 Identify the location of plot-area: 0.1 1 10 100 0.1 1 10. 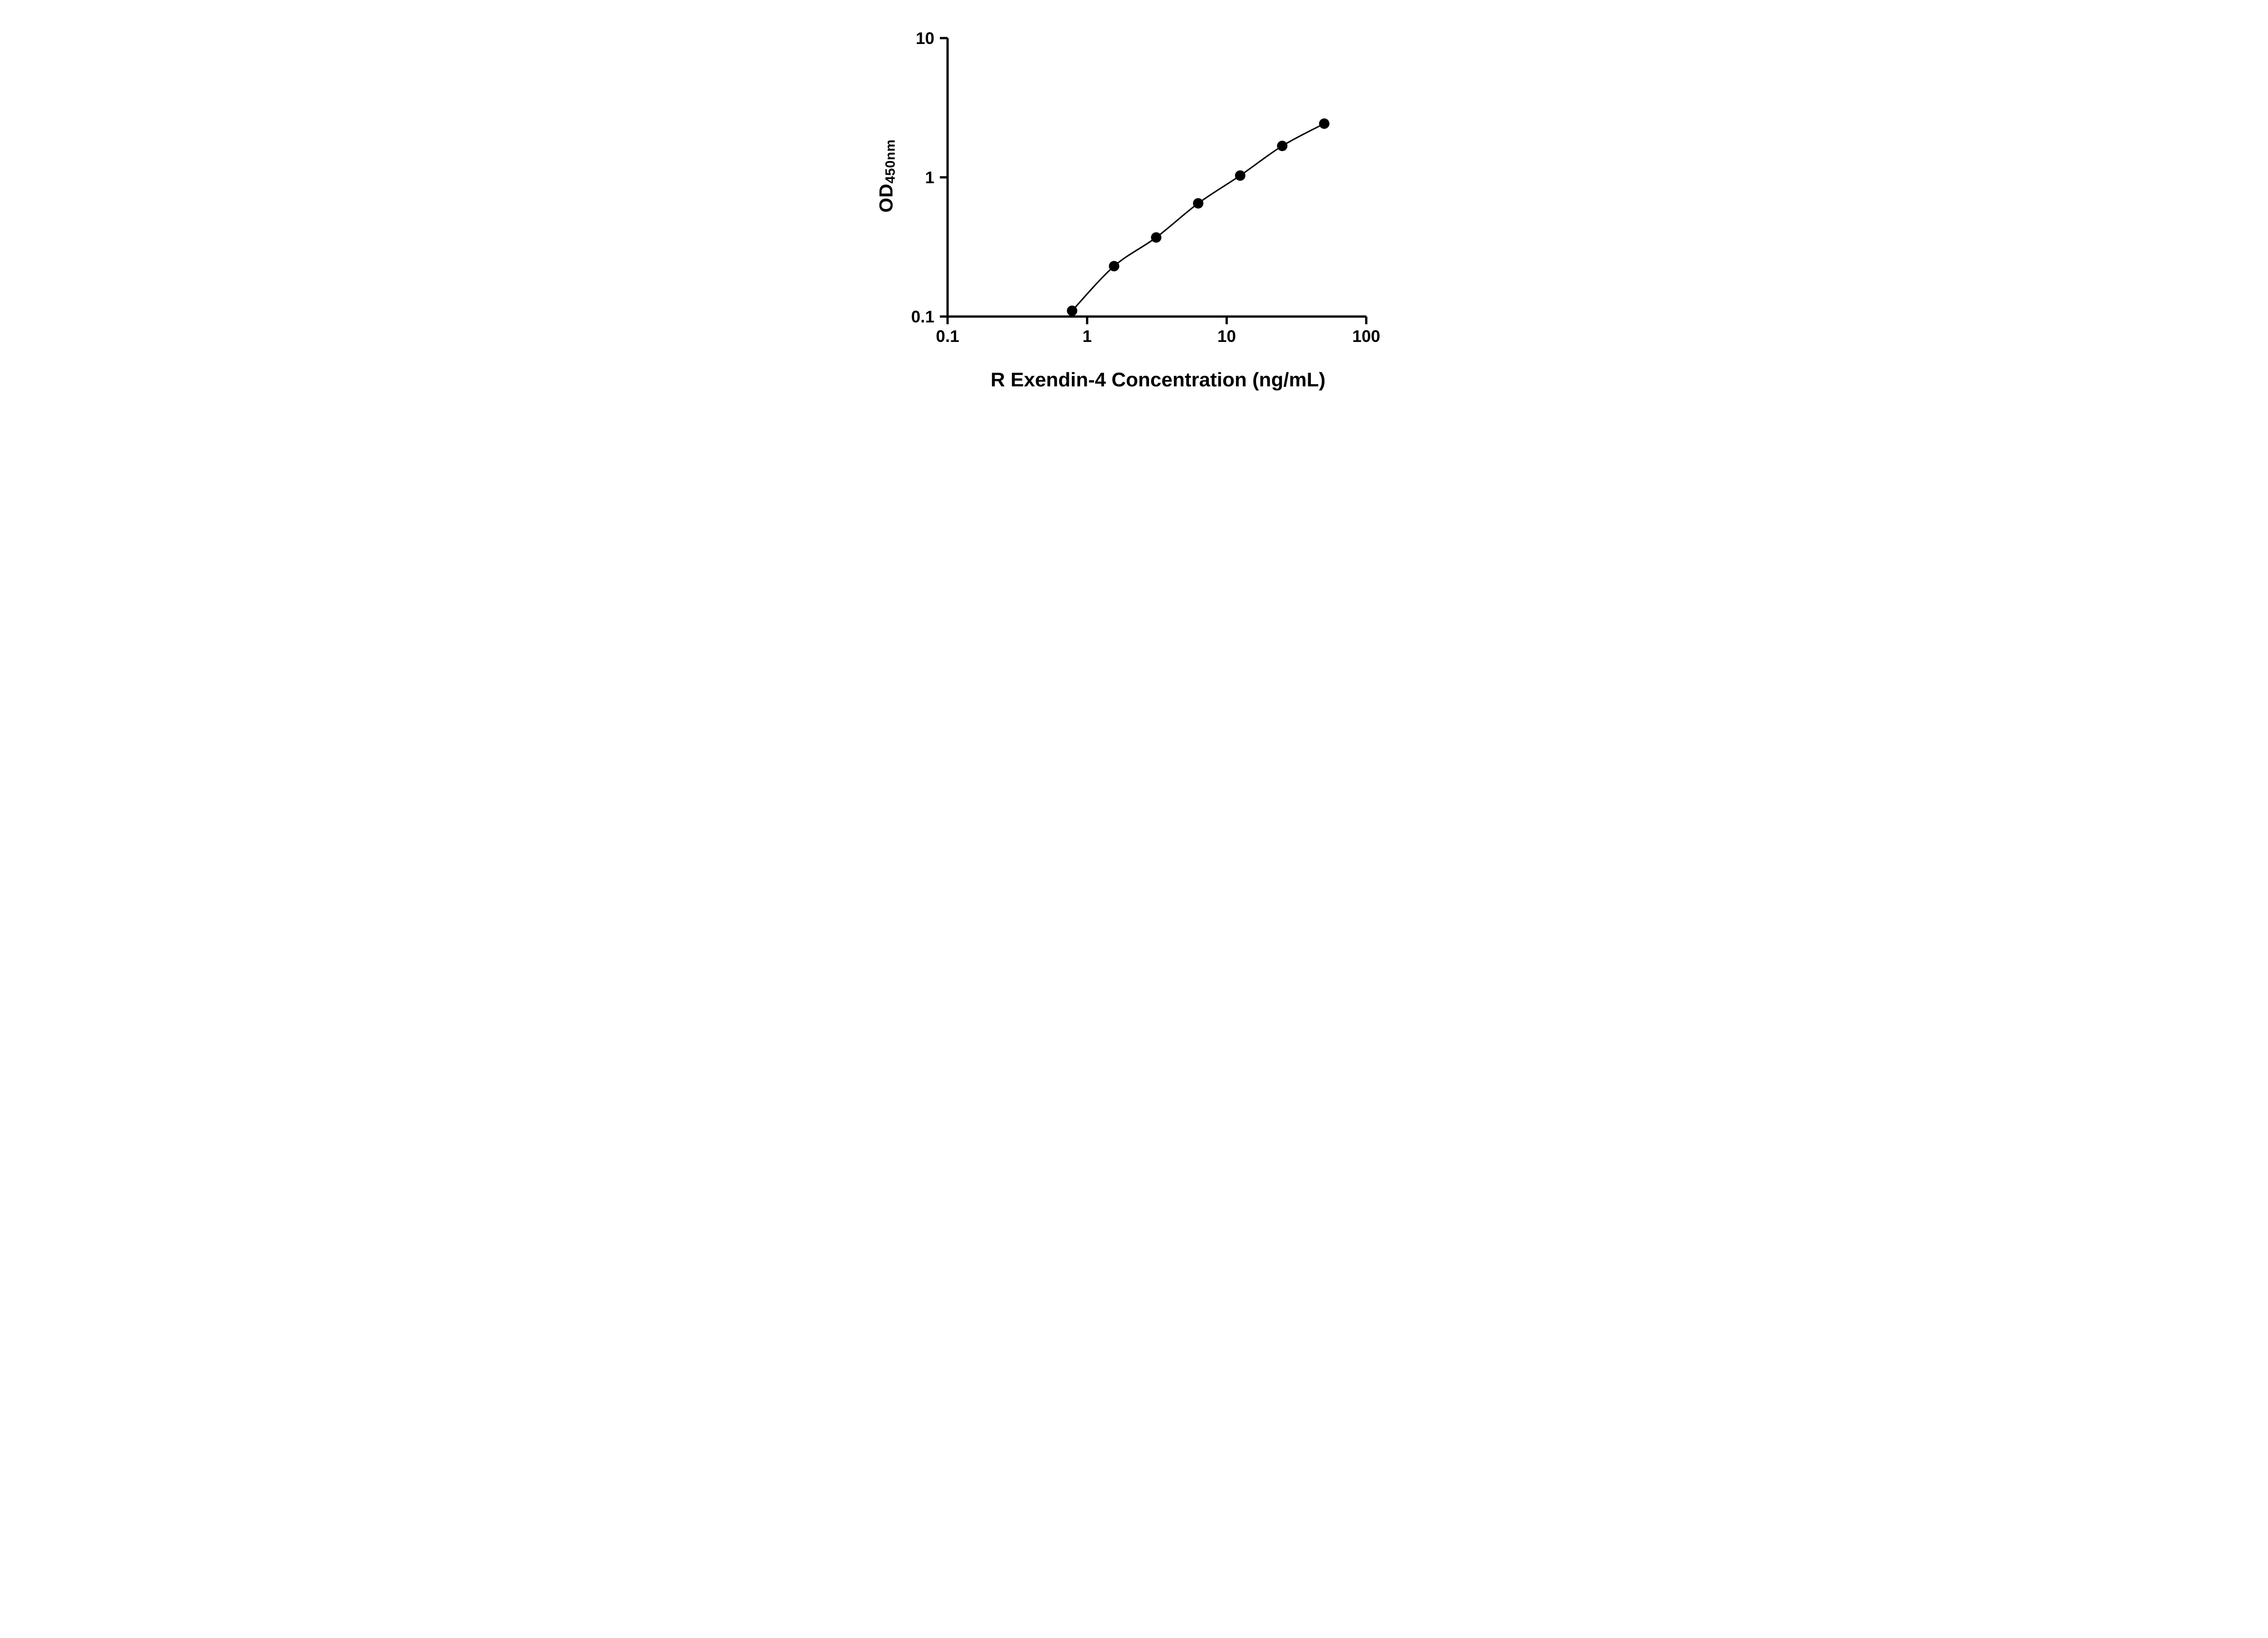
(1145, 187).